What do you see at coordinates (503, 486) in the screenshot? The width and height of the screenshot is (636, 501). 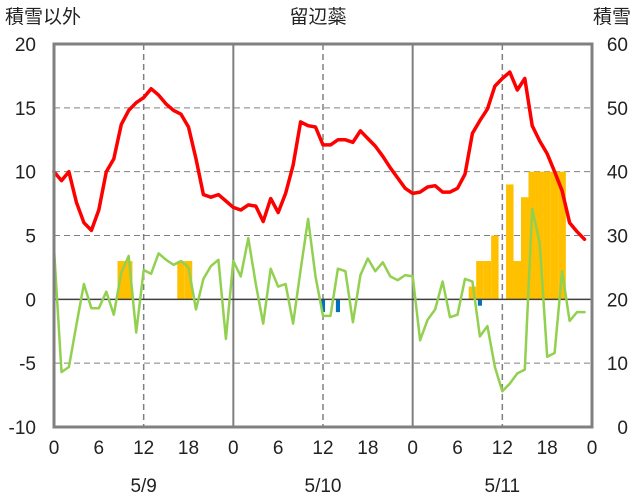 I see `date-label: 5/11` at bounding box center [503, 486].